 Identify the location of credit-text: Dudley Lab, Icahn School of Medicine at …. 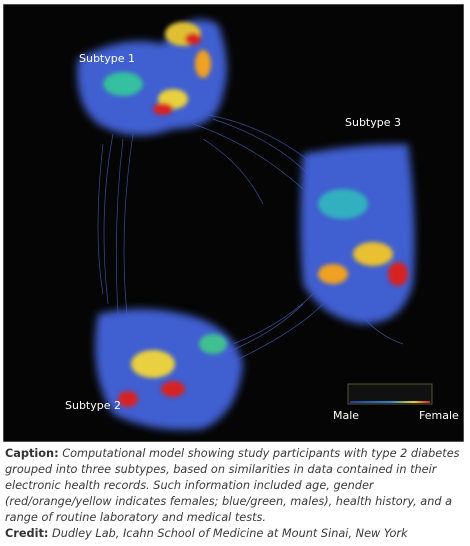
(230, 533).